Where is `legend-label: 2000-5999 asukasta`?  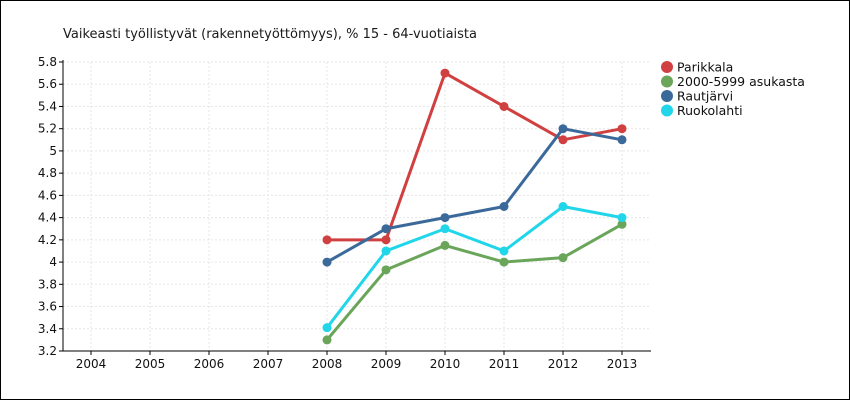 legend-label: 2000-5999 asukasta is located at coordinates (741, 81).